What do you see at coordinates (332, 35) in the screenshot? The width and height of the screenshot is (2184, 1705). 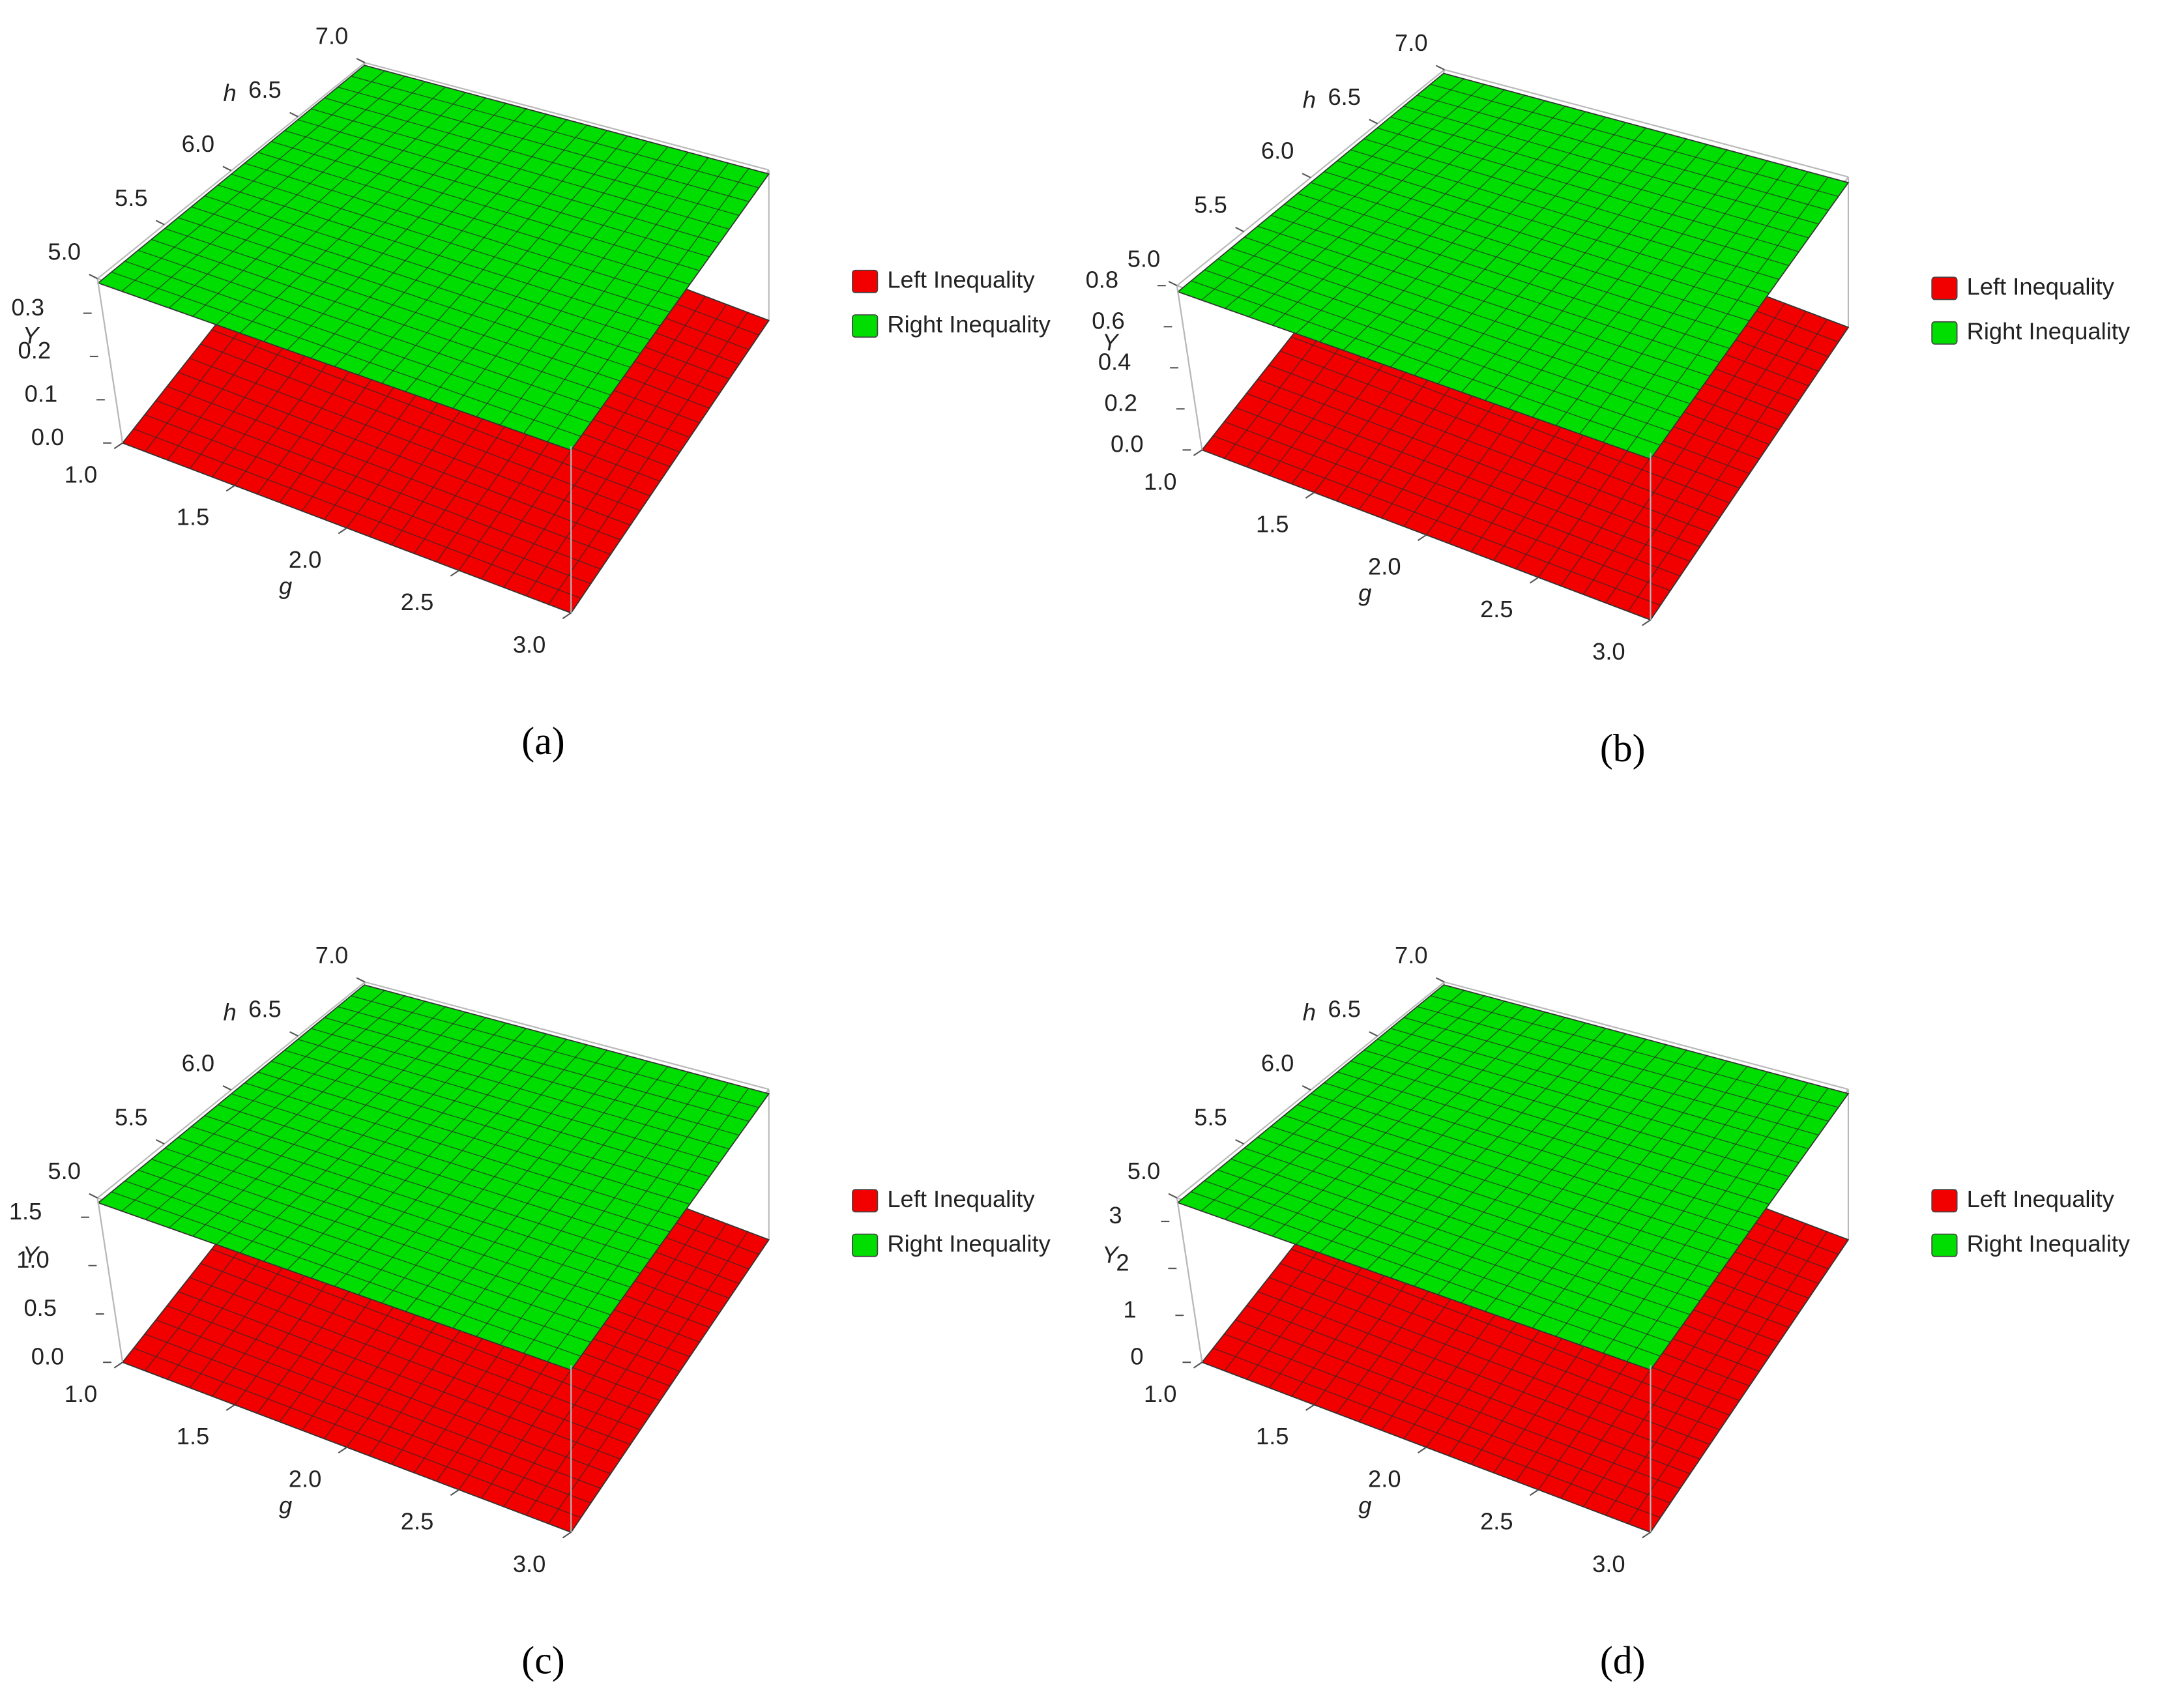 I see `y-tick-label: 7.0` at bounding box center [332, 35].